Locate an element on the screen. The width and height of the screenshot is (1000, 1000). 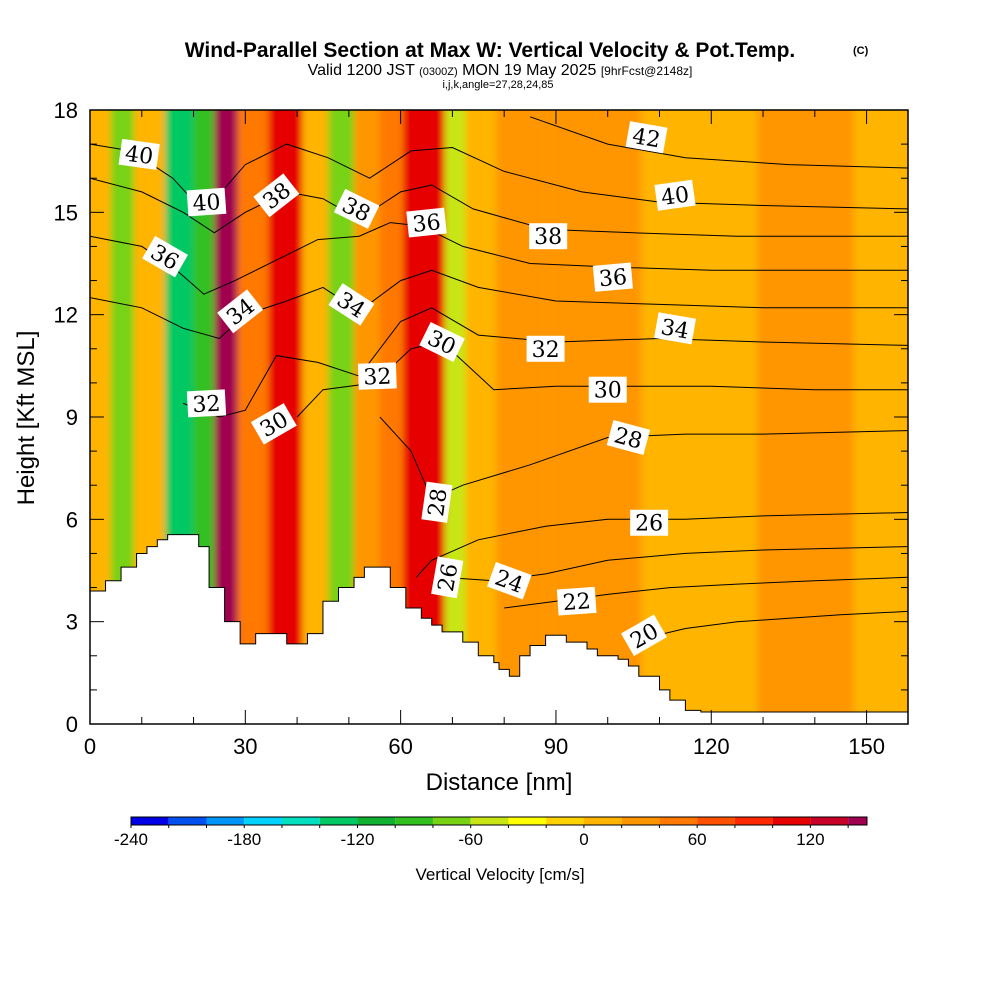
y-tick-label: 3 is located at coordinates (72, 622).